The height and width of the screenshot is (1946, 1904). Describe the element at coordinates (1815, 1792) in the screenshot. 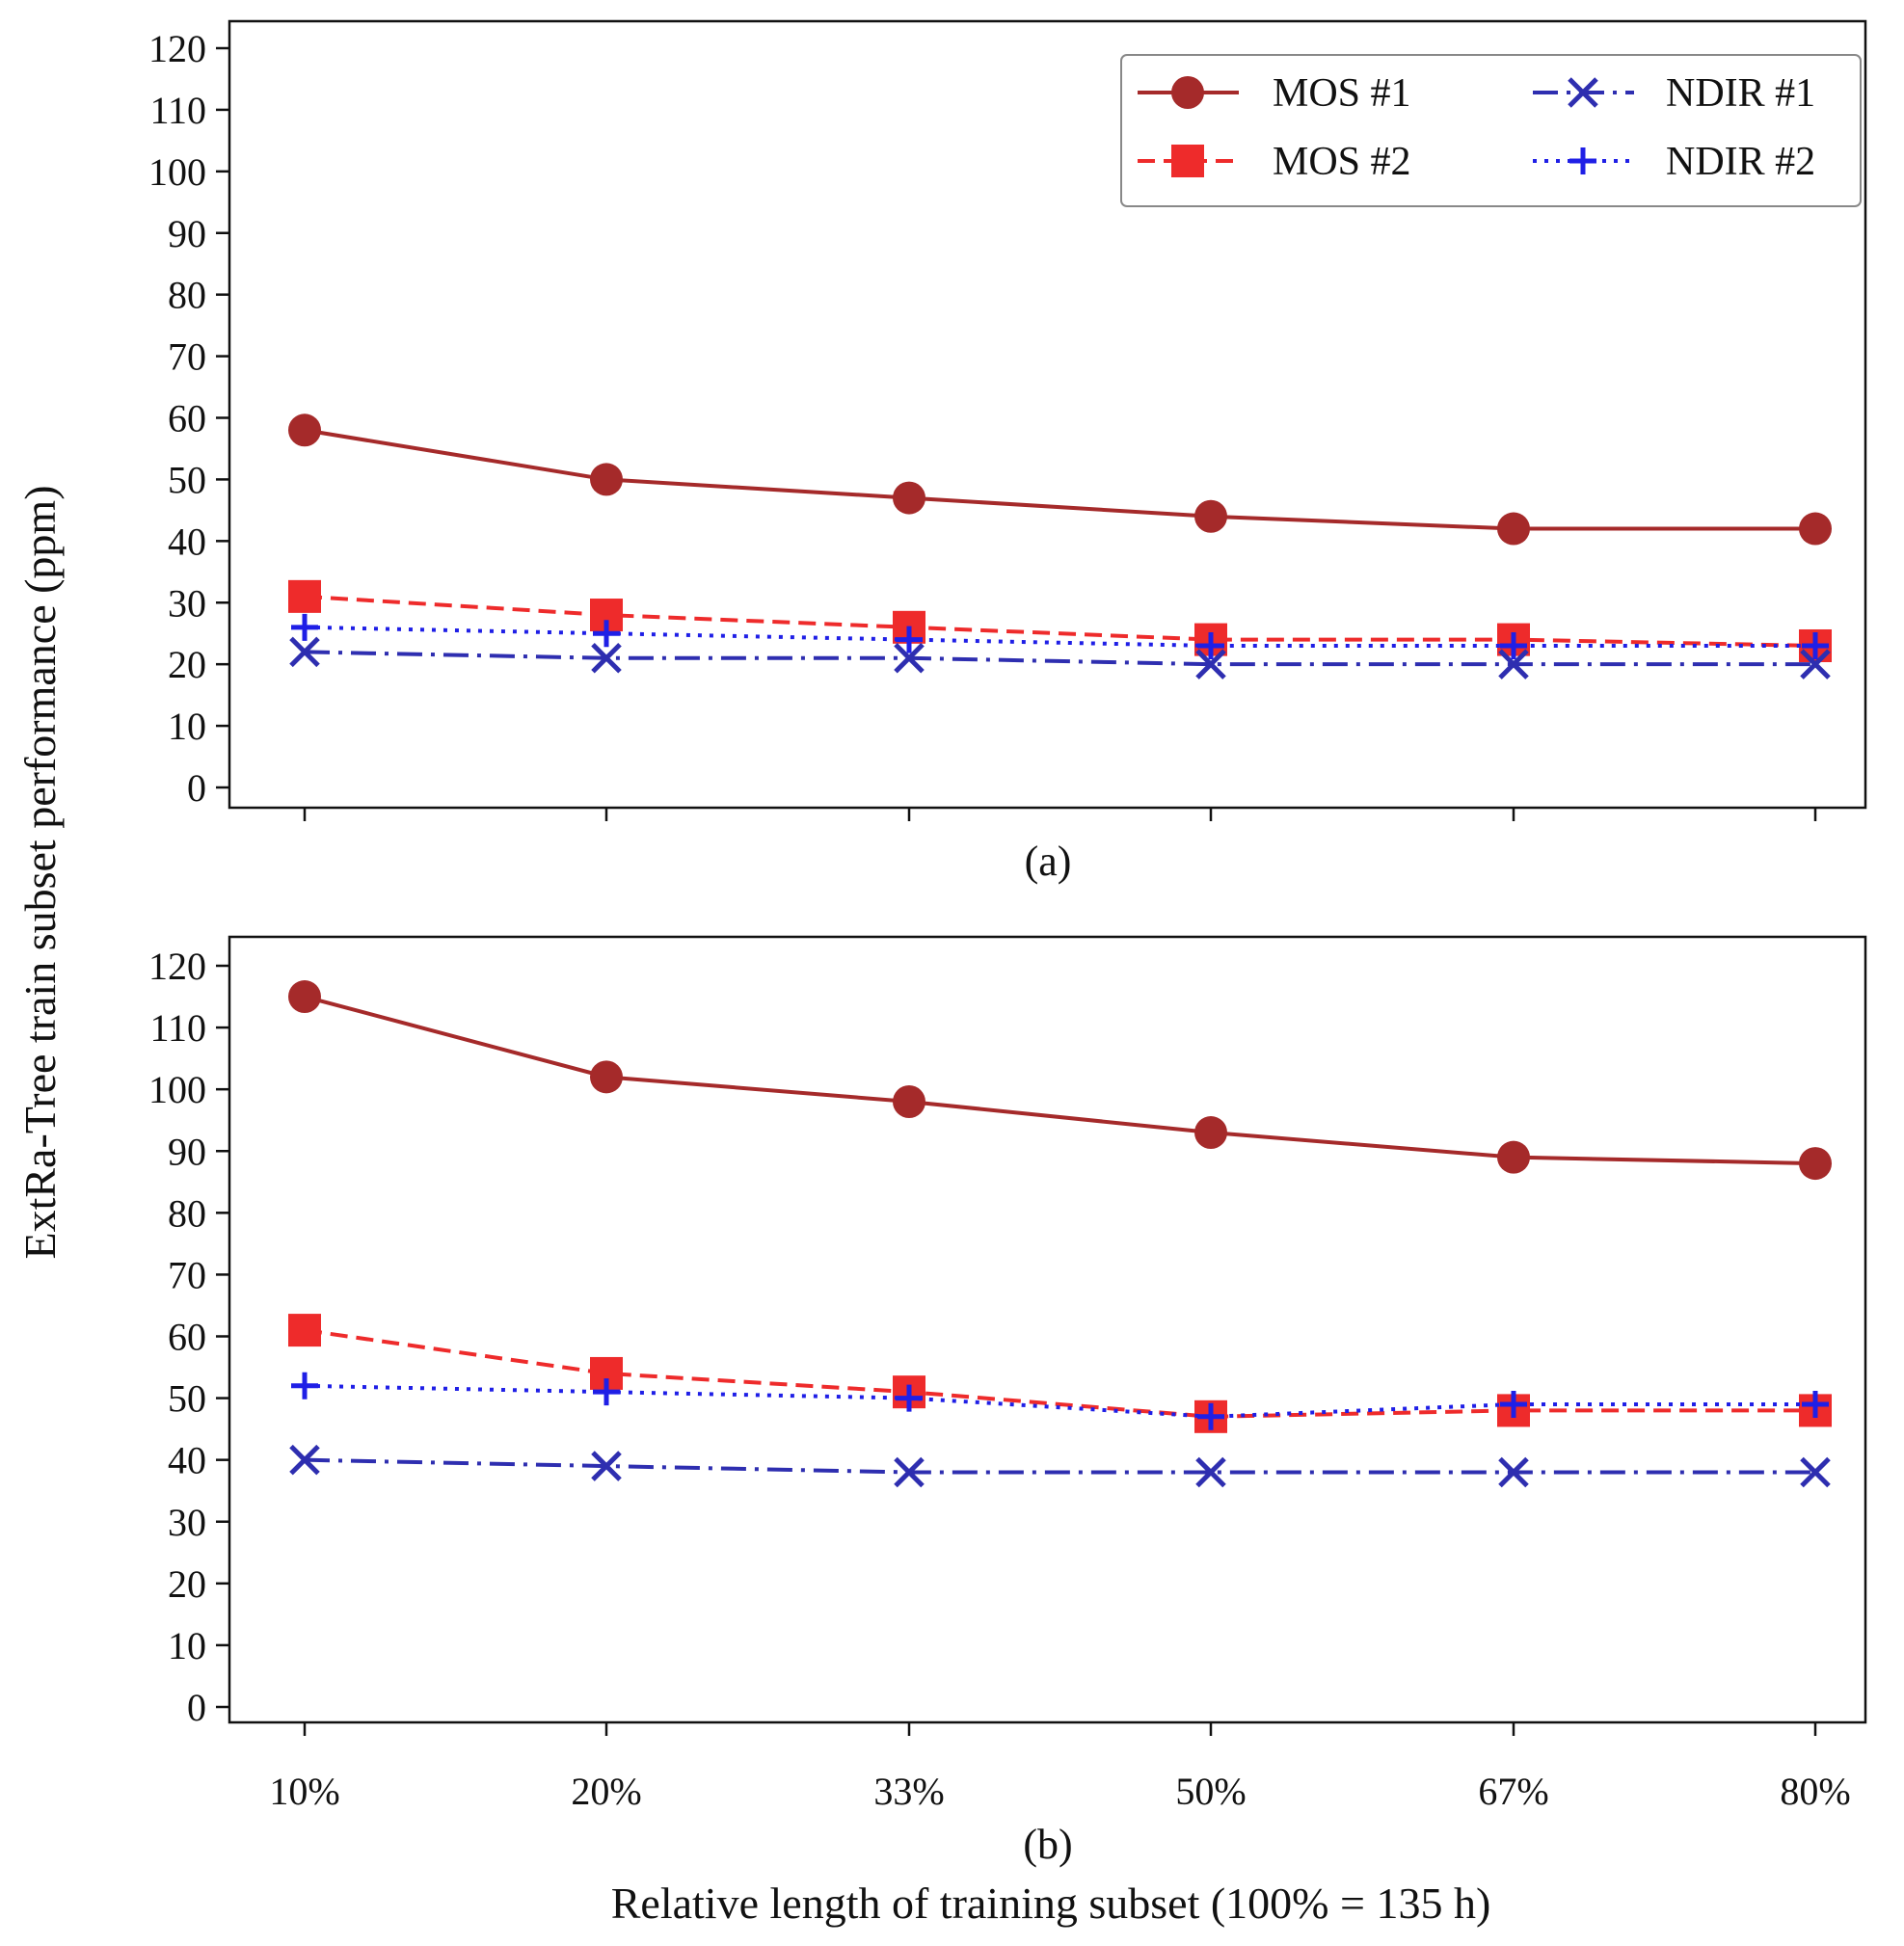

I see `x-tick-label: 80%` at that location.